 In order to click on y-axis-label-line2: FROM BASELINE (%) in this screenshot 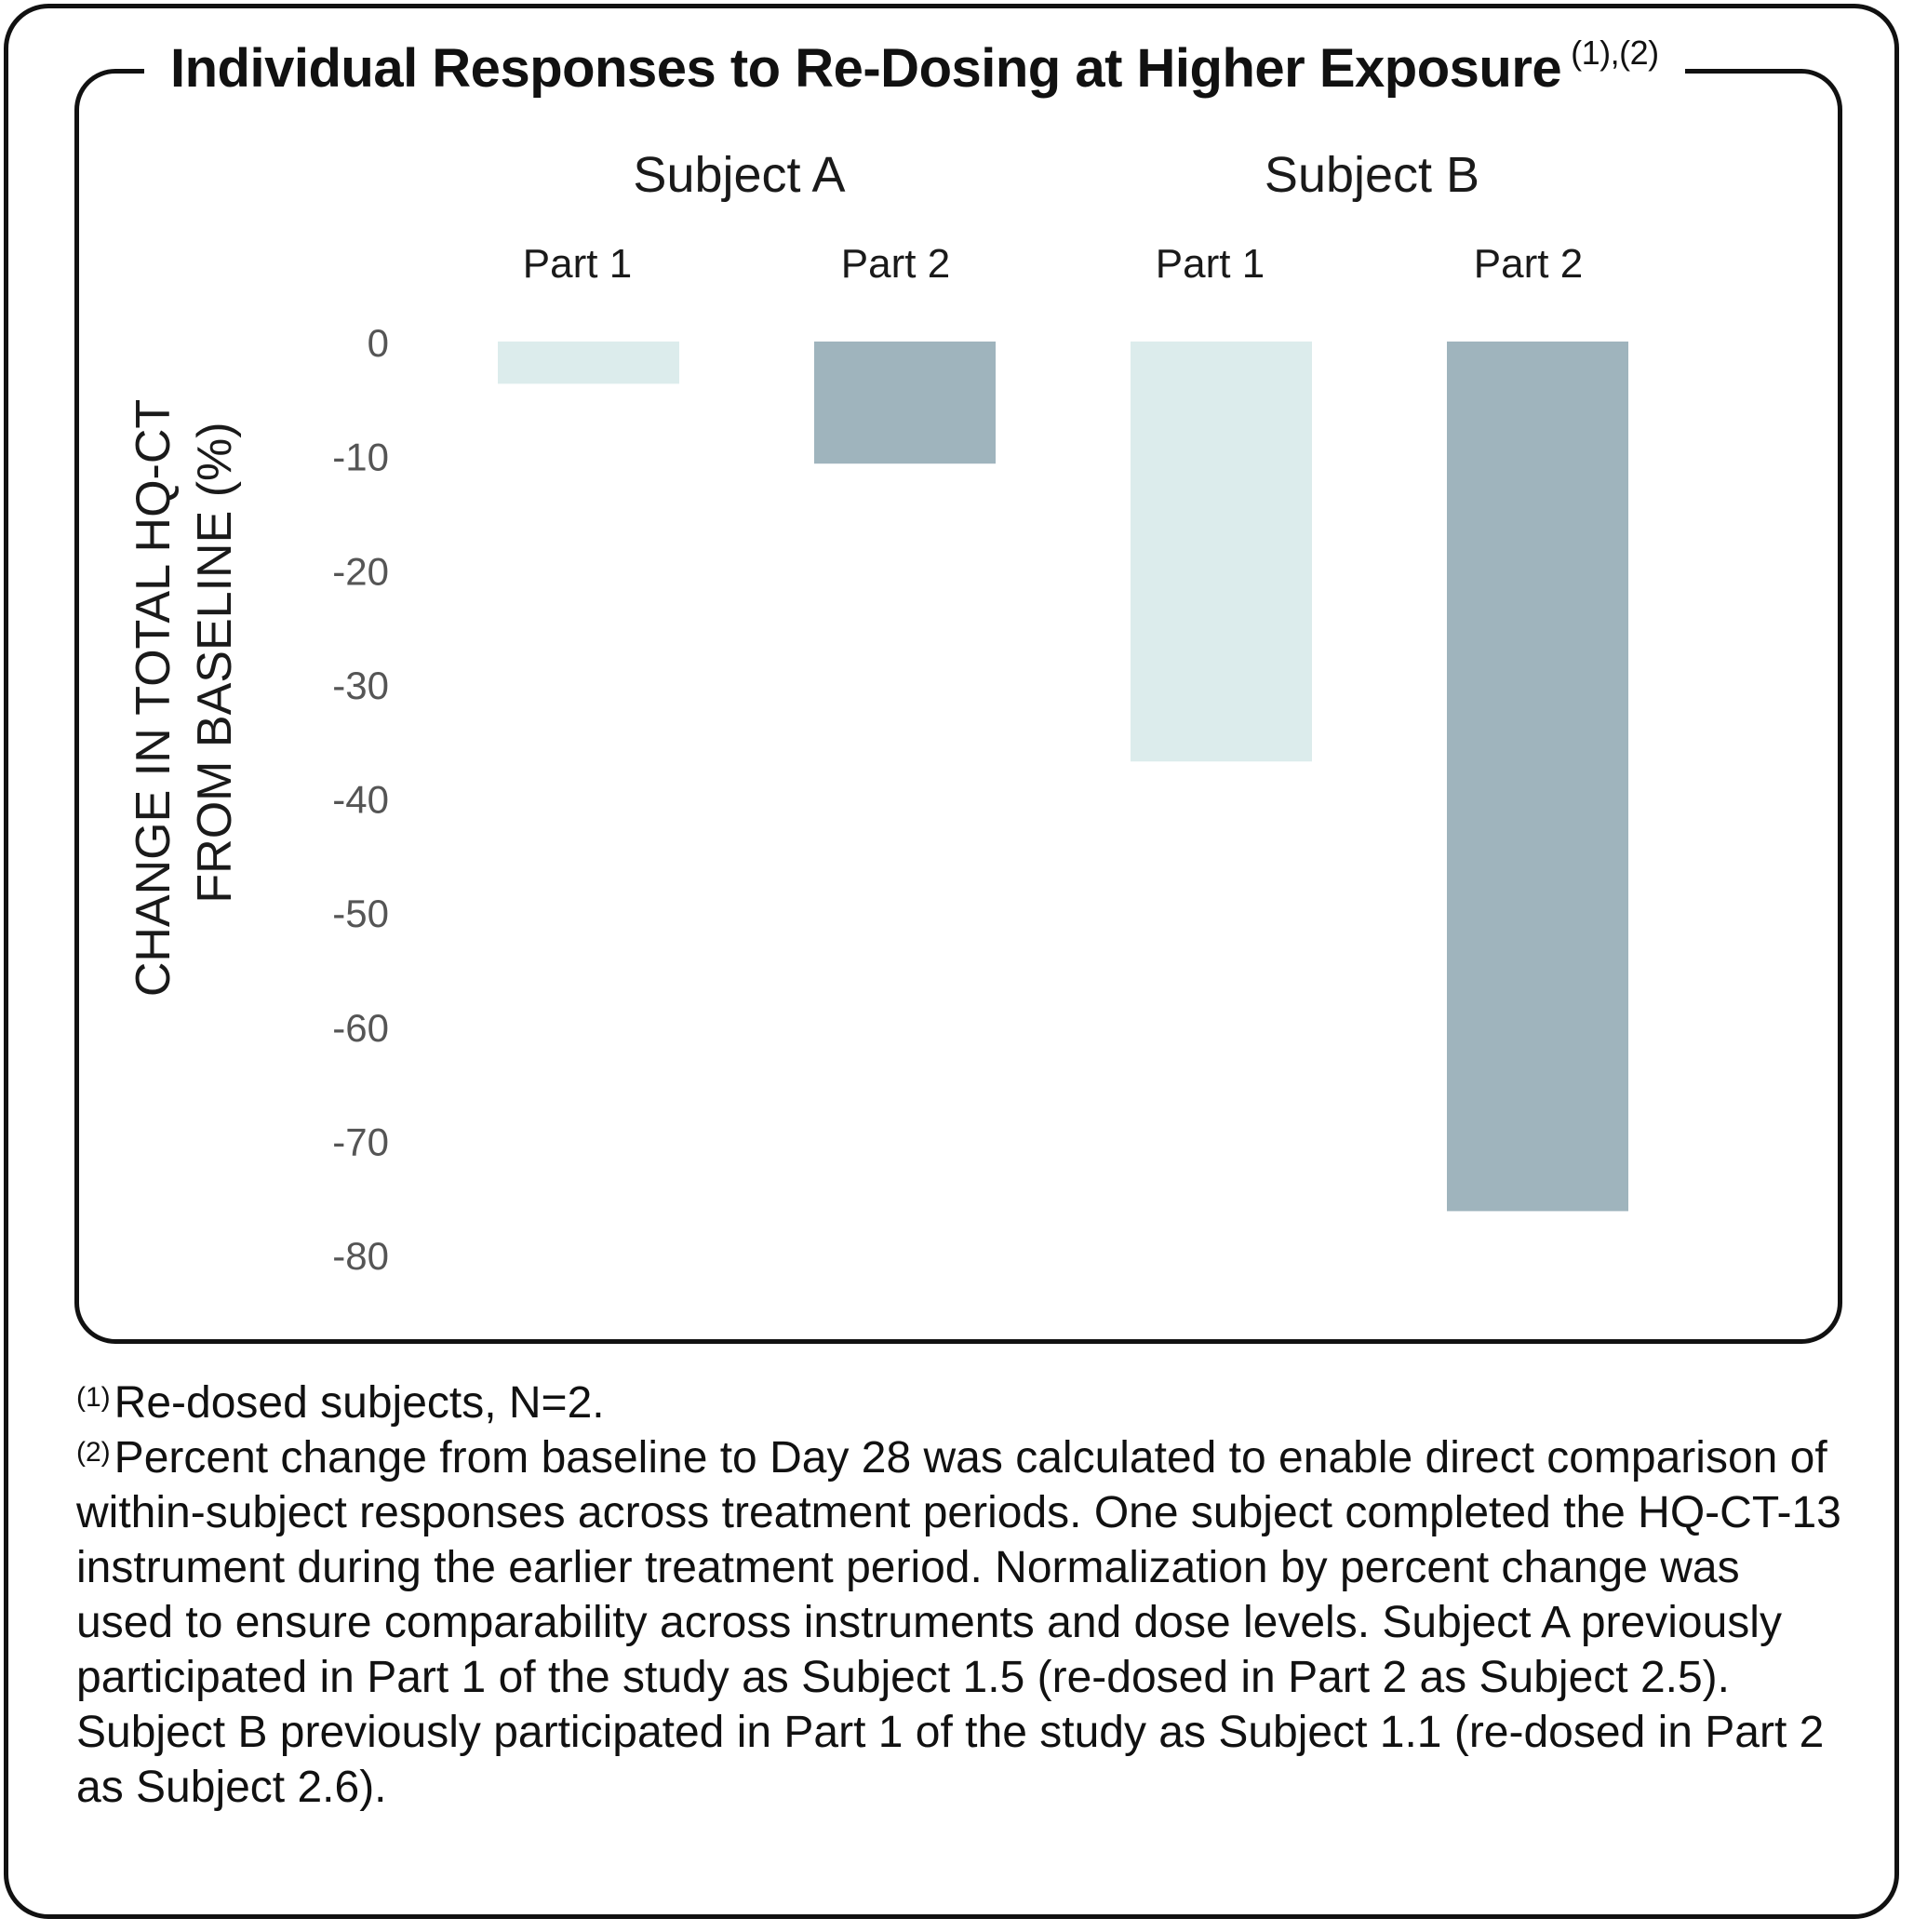, I will do `click(215, 662)`.